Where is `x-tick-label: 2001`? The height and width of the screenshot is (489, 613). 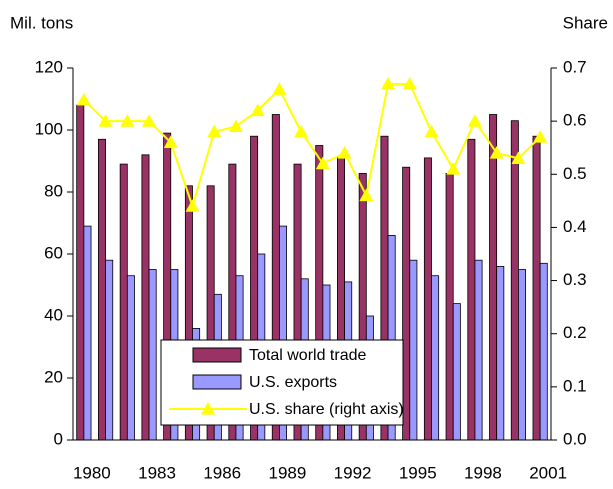 x-tick-label: 2001 is located at coordinates (548, 472).